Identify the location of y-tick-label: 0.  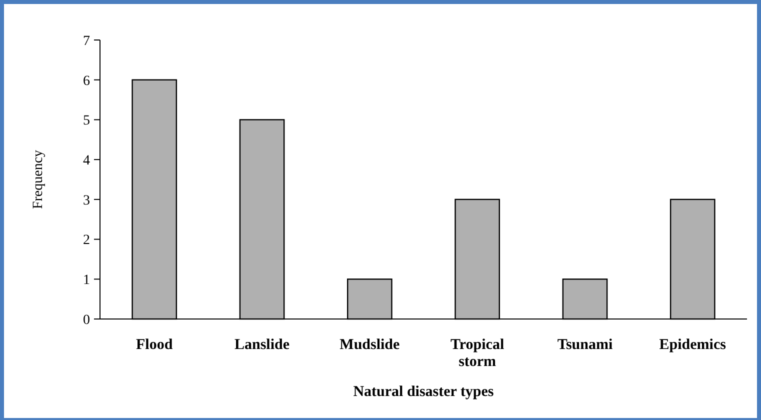
(86, 320).